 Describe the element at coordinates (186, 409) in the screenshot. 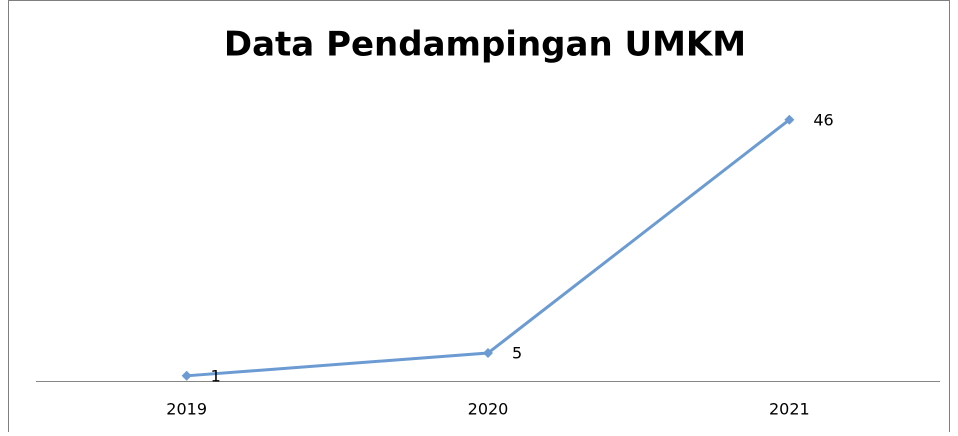

I see `x-tick-label: 2019` at that location.